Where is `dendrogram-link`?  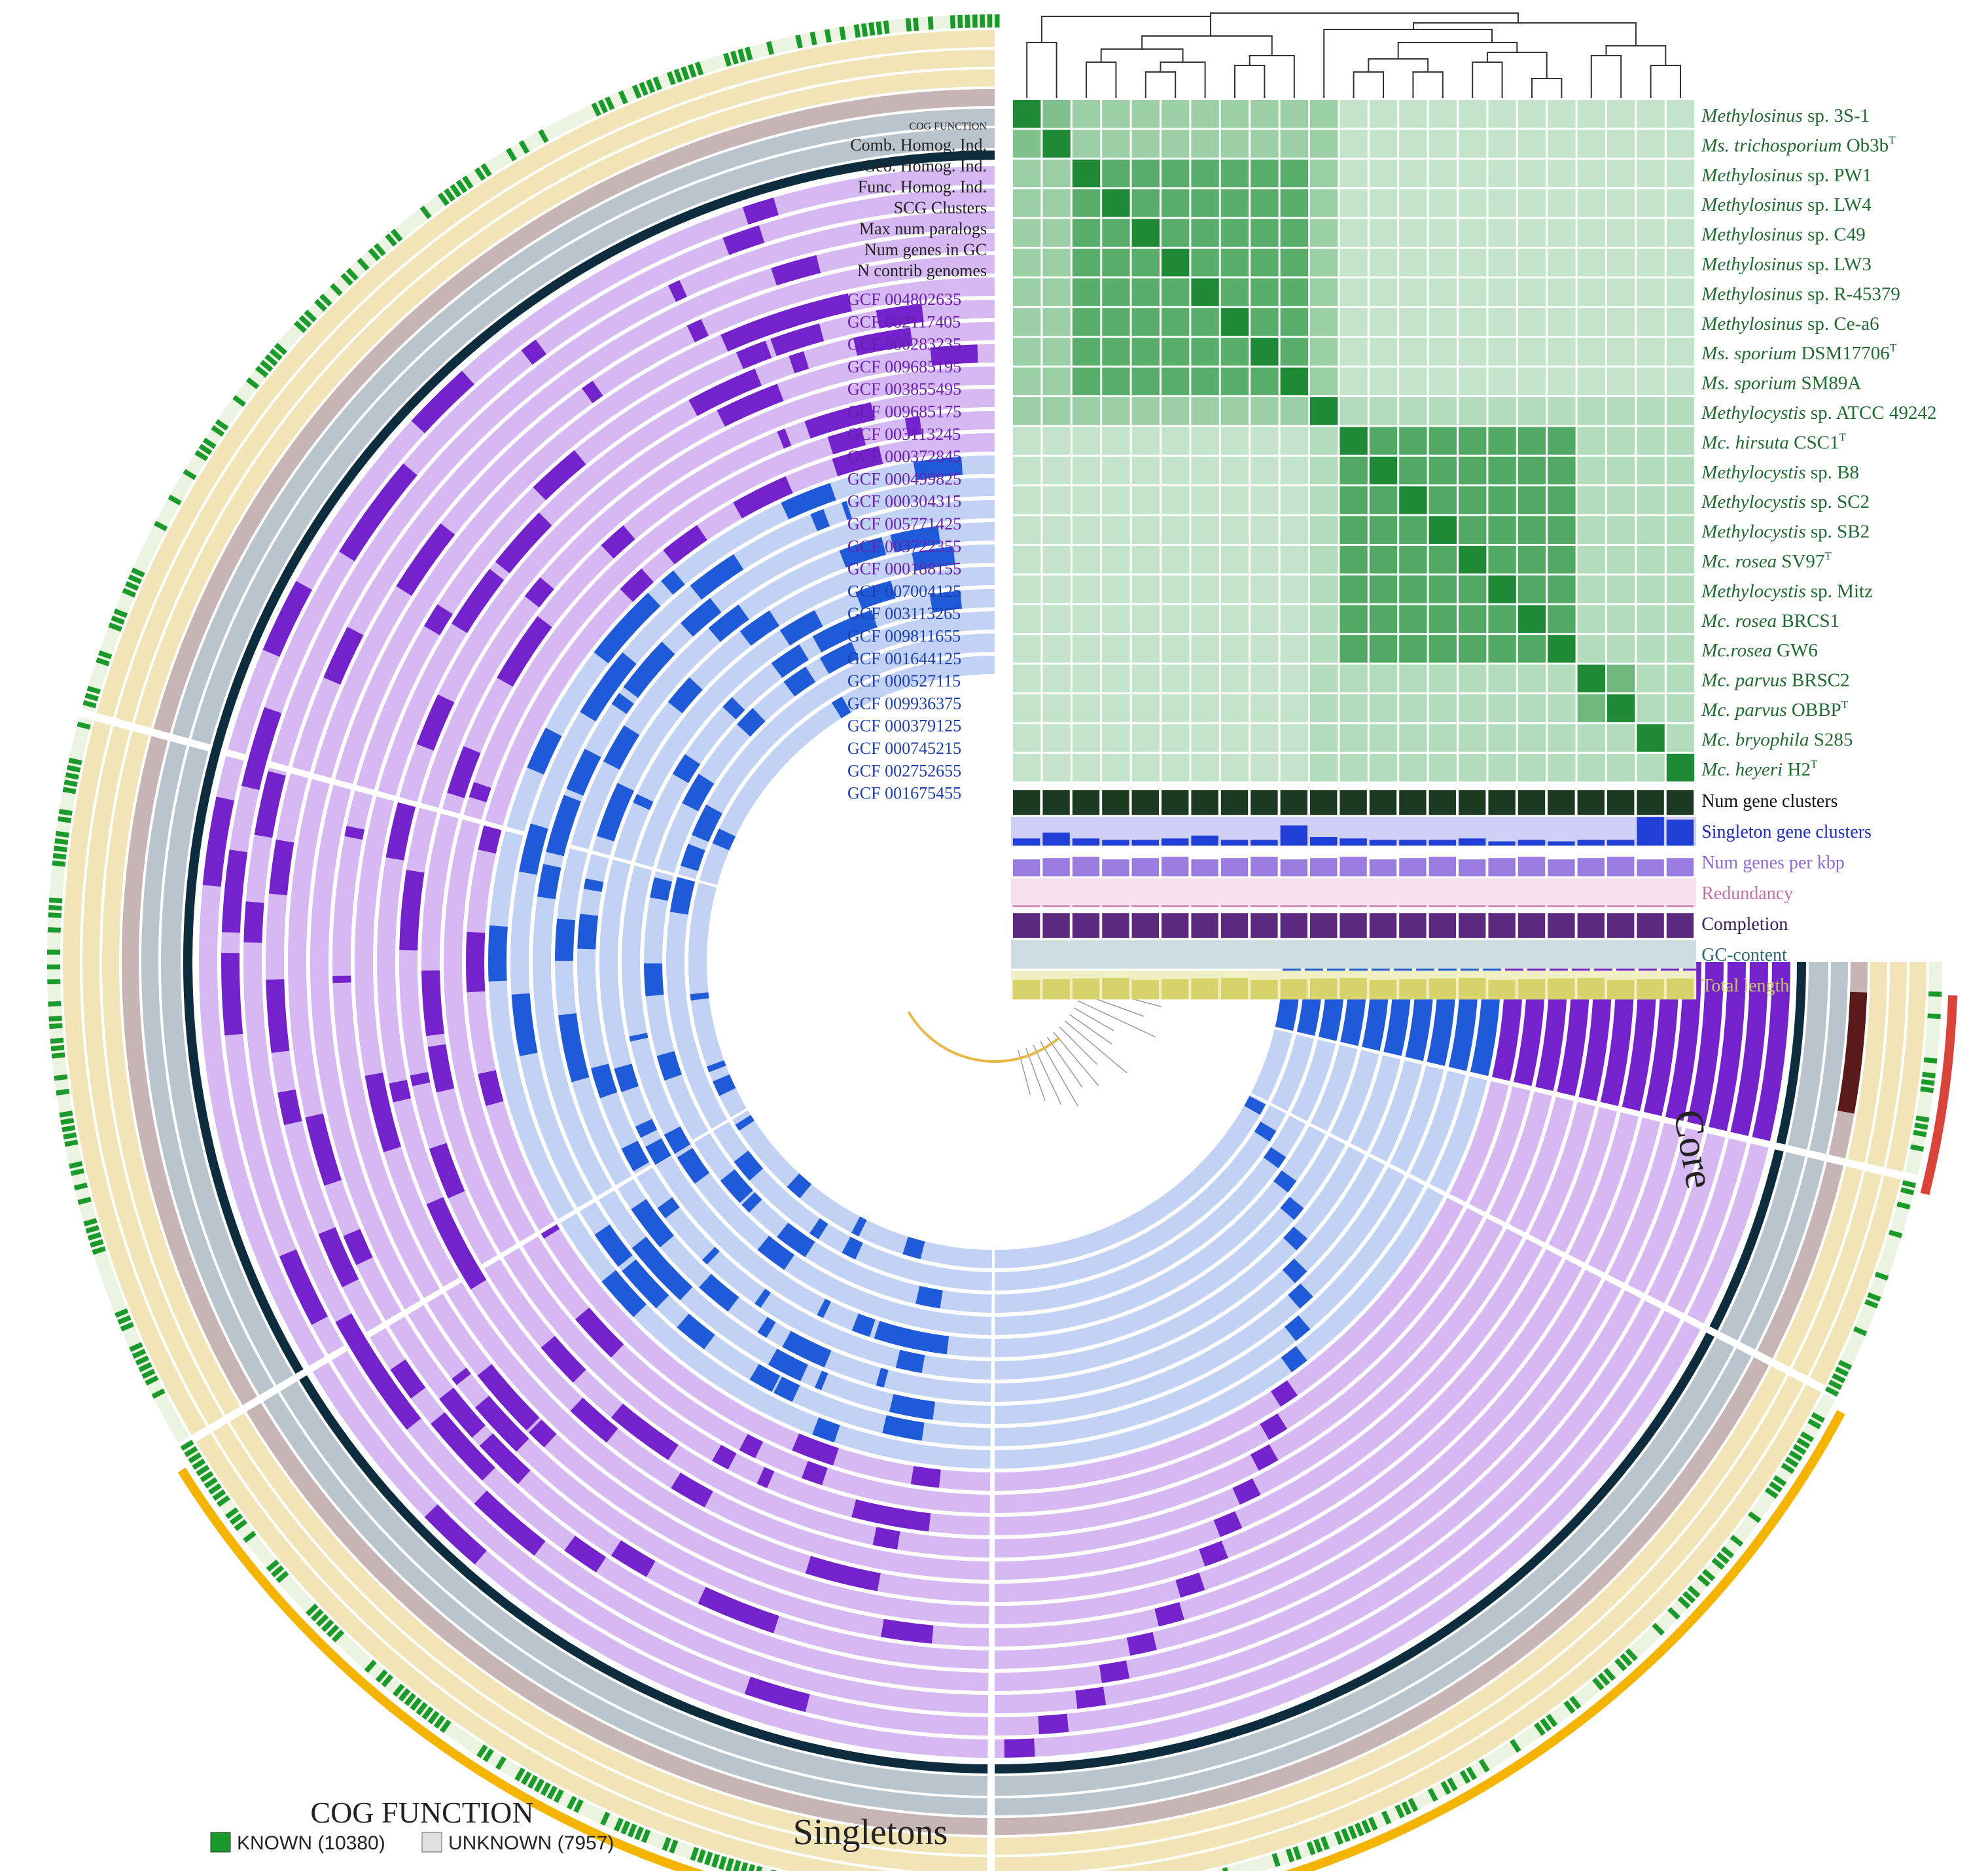 dendrogram-link is located at coordinates (1398, 65).